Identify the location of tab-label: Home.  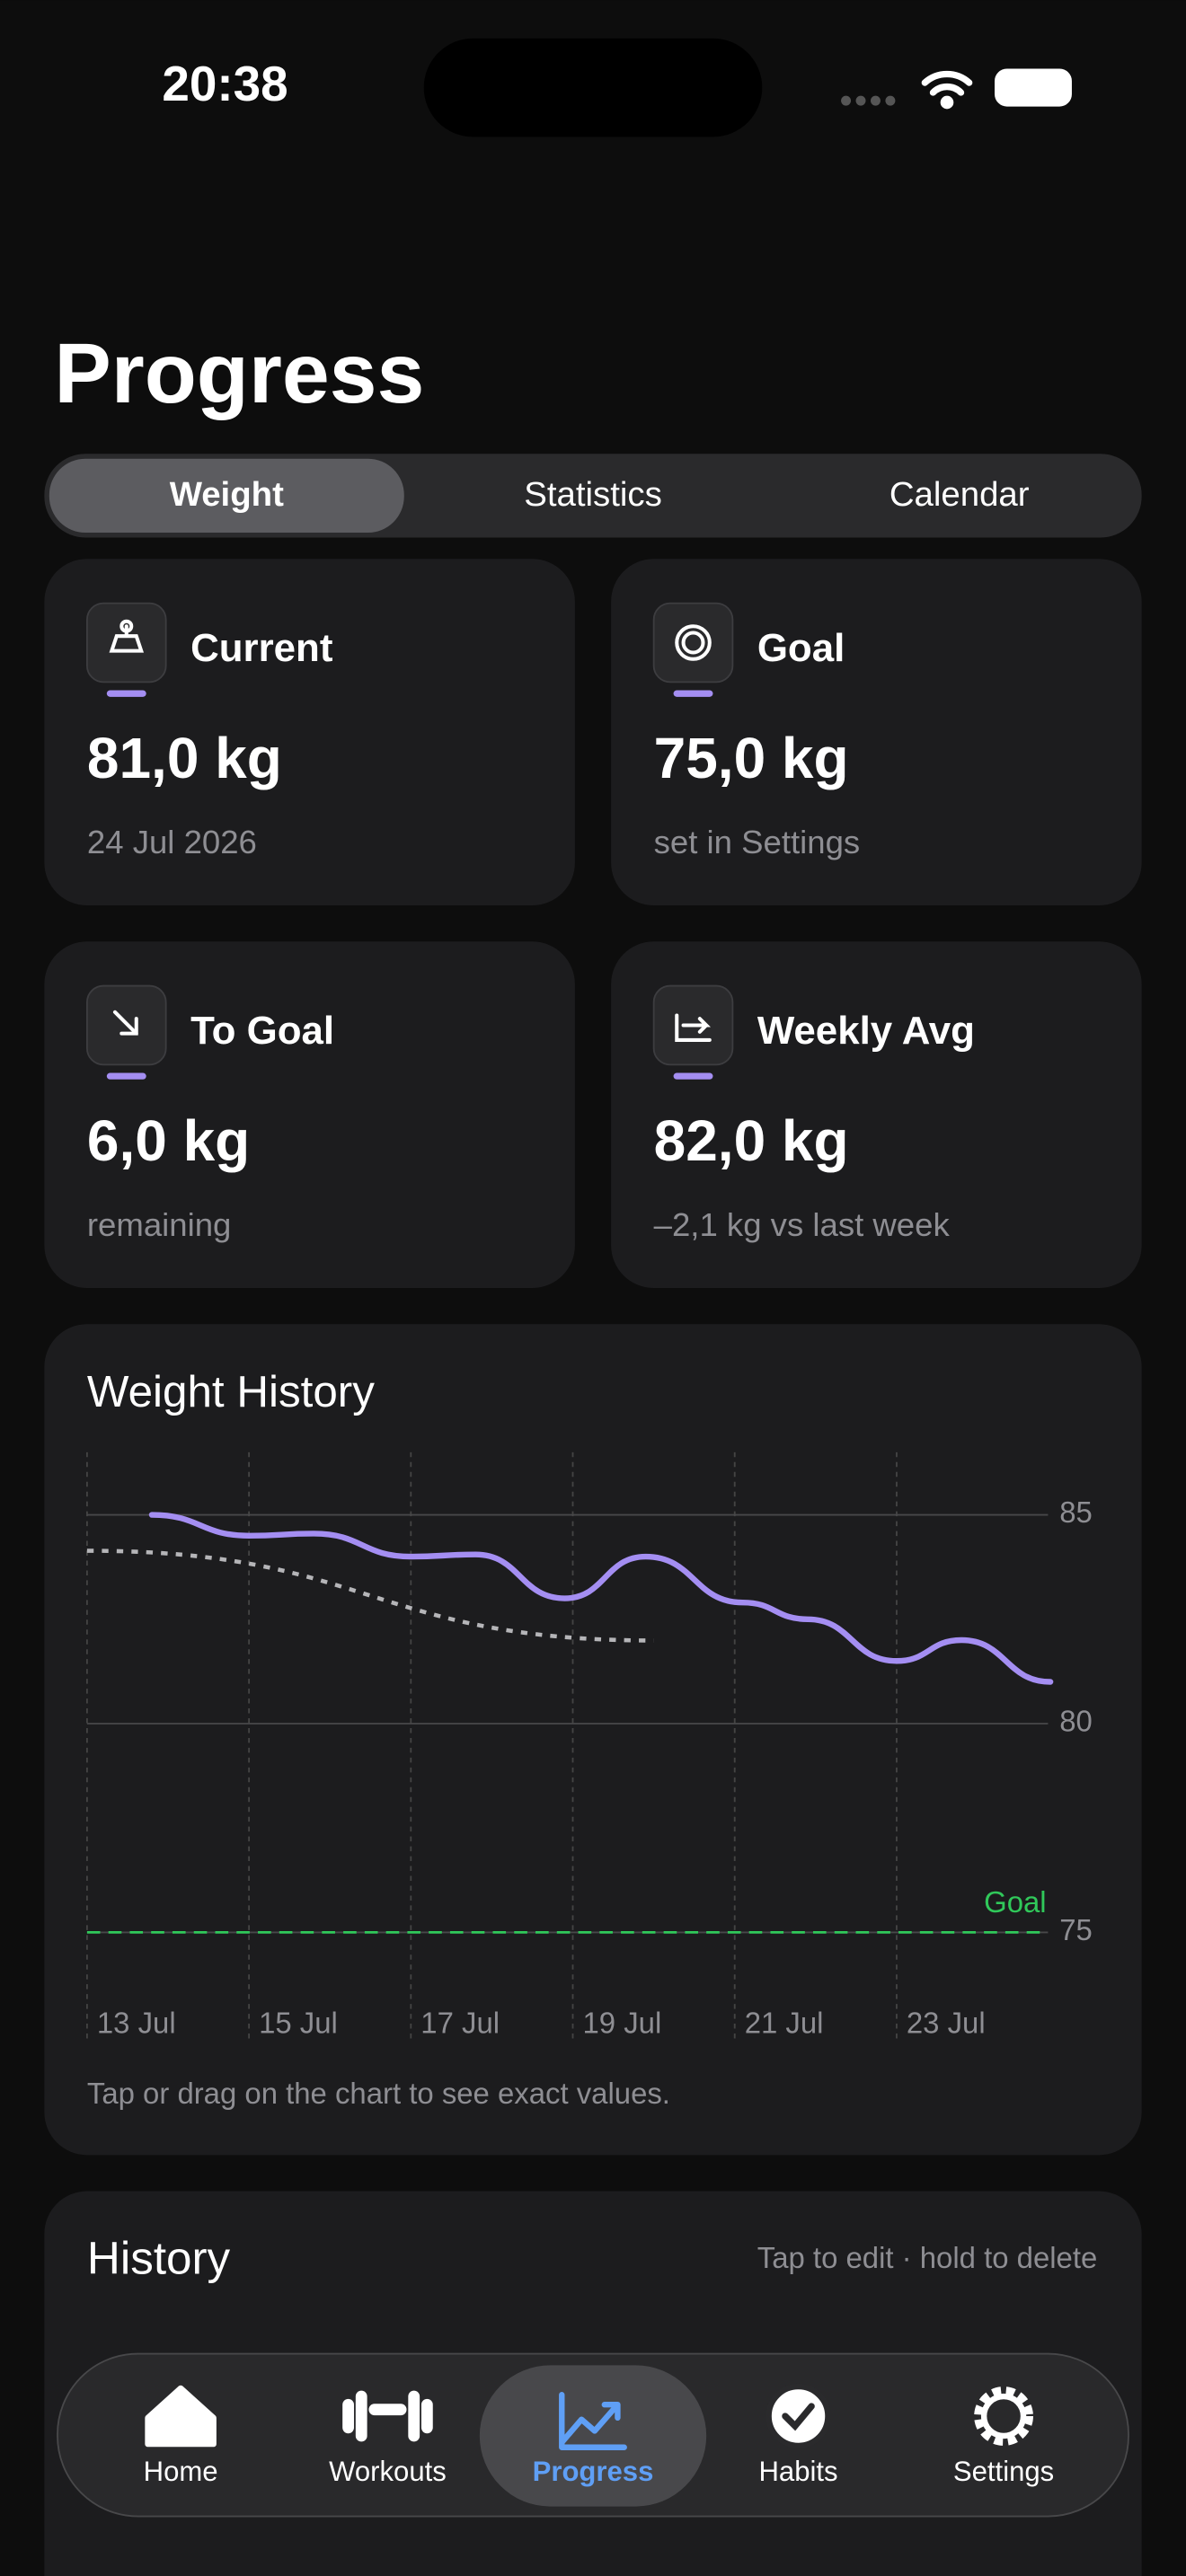
(181, 2471).